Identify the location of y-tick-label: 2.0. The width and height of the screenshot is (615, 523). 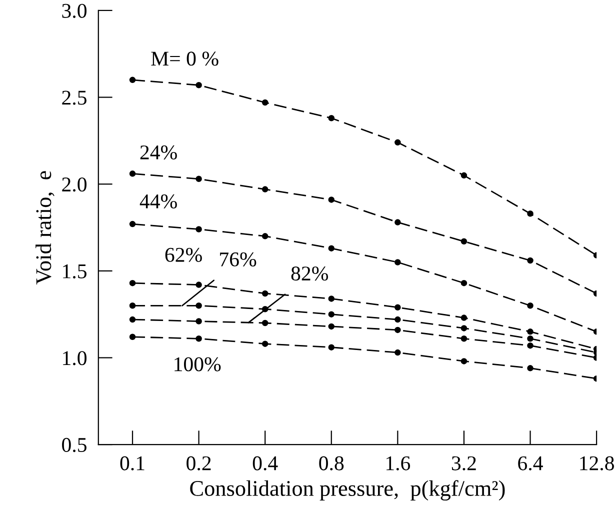
(74, 184).